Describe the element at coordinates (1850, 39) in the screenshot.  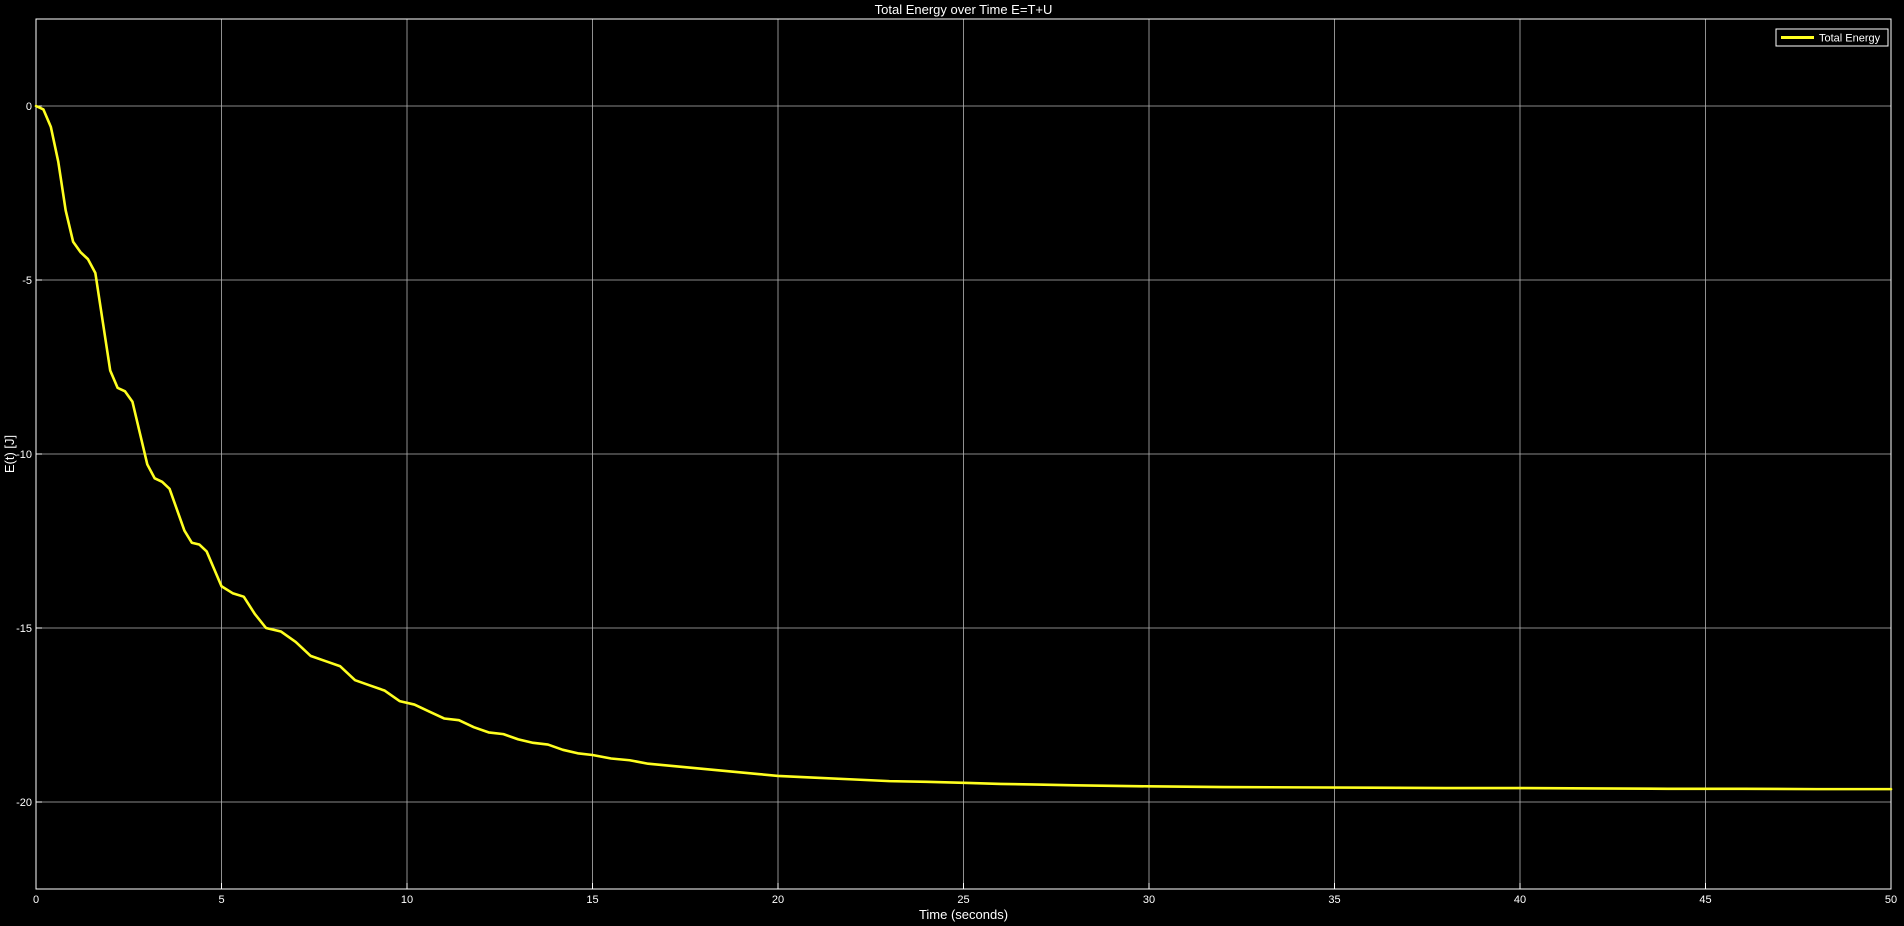
I see `legend-label-total-energy: Total Energy` at that location.